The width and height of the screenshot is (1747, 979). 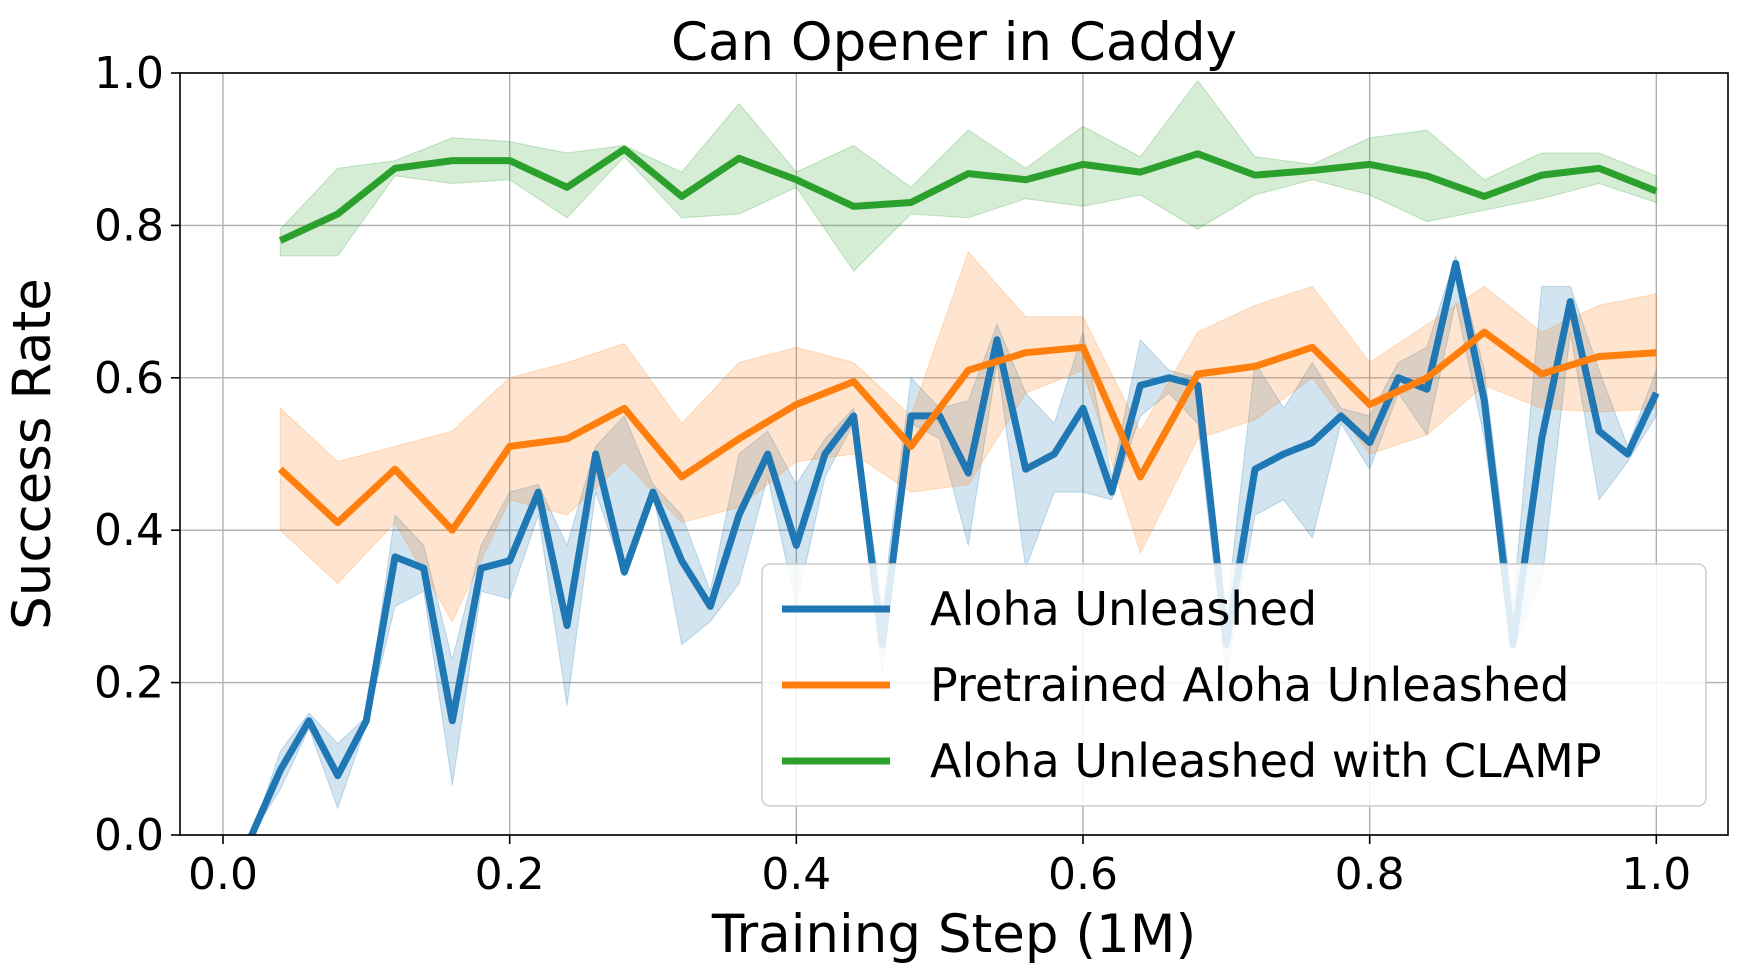 What do you see at coordinates (510, 874) in the screenshot?
I see `x-tick-label: 0.2` at bounding box center [510, 874].